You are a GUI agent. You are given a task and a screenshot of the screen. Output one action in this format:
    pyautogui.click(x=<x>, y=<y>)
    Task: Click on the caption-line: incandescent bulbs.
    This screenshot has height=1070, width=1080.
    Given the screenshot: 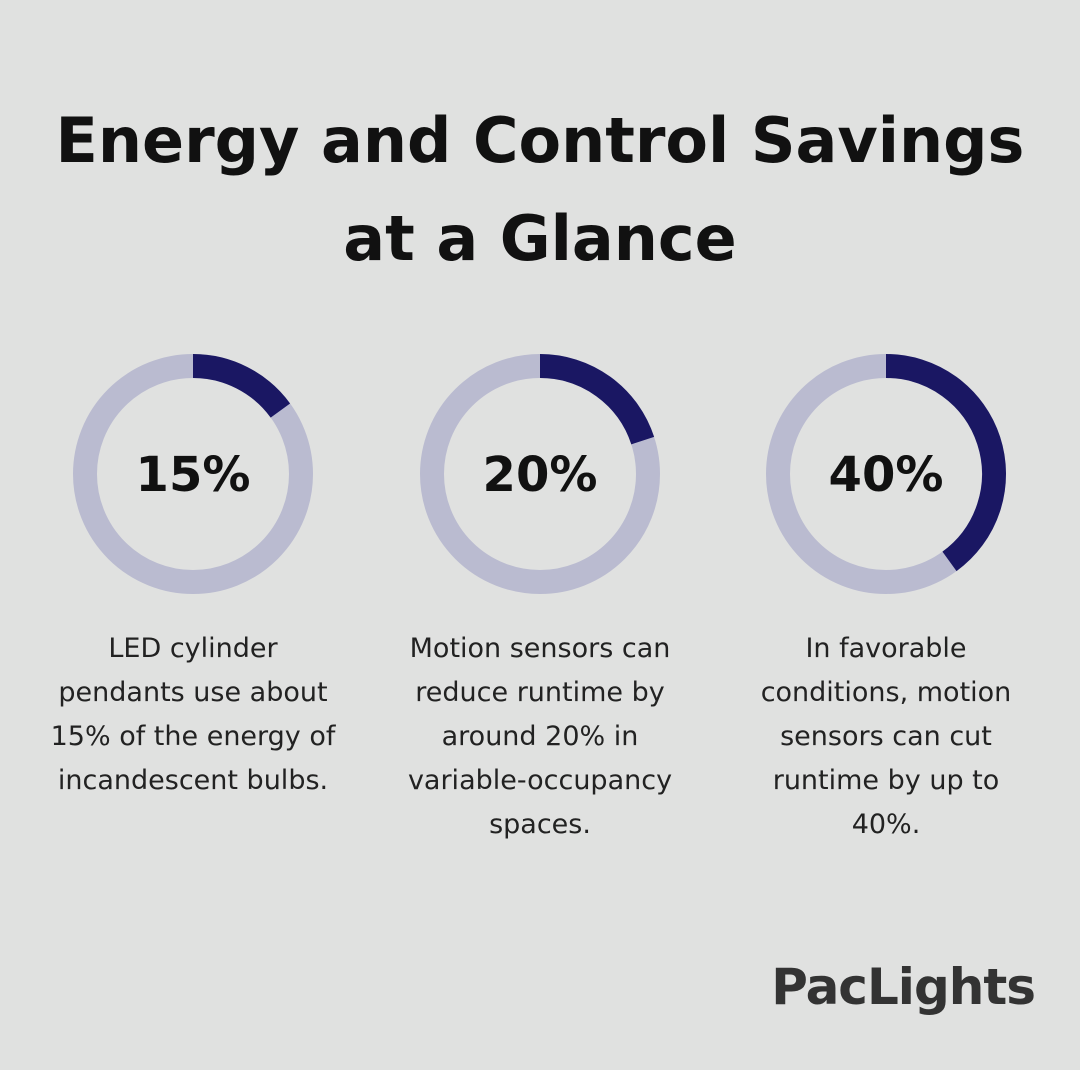 What is the action you would take?
    pyautogui.click(x=193, y=780)
    